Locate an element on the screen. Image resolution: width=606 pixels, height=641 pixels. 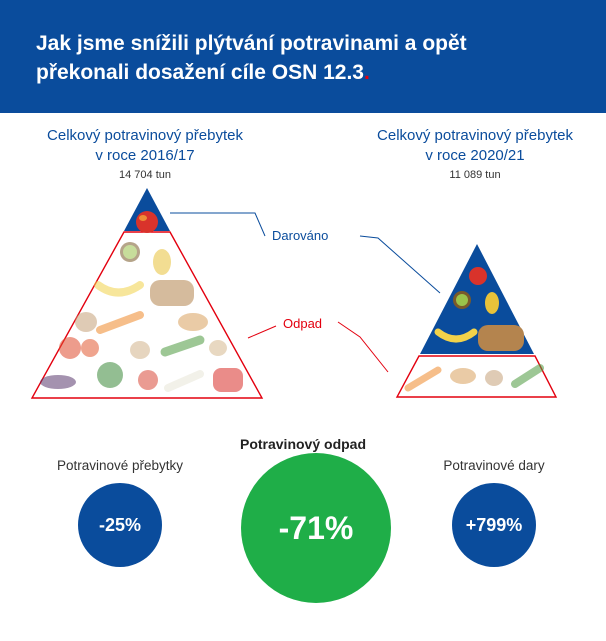
left-title-line-1: Celkový potravinový přebytek is located at coordinates (145, 135).